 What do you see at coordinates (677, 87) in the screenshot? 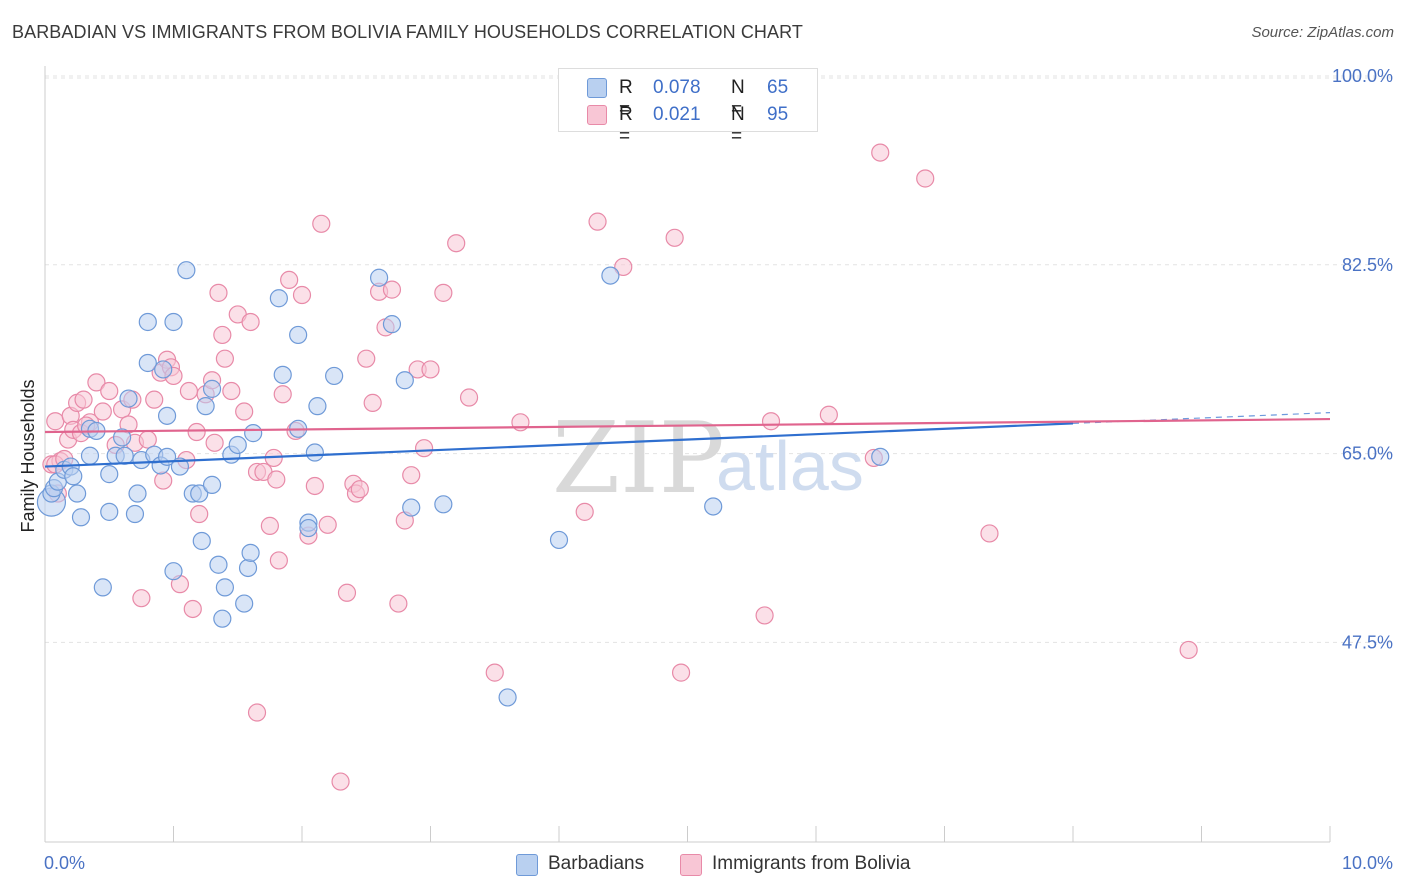
I see `r-value: 0.078` at bounding box center [677, 87].